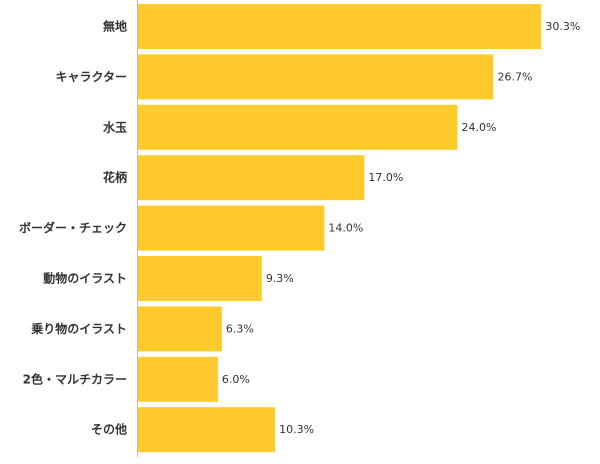 This screenshot has height=464, width=600. I want to click on category-label-6: 動物のイラスト, so click(85, 278).